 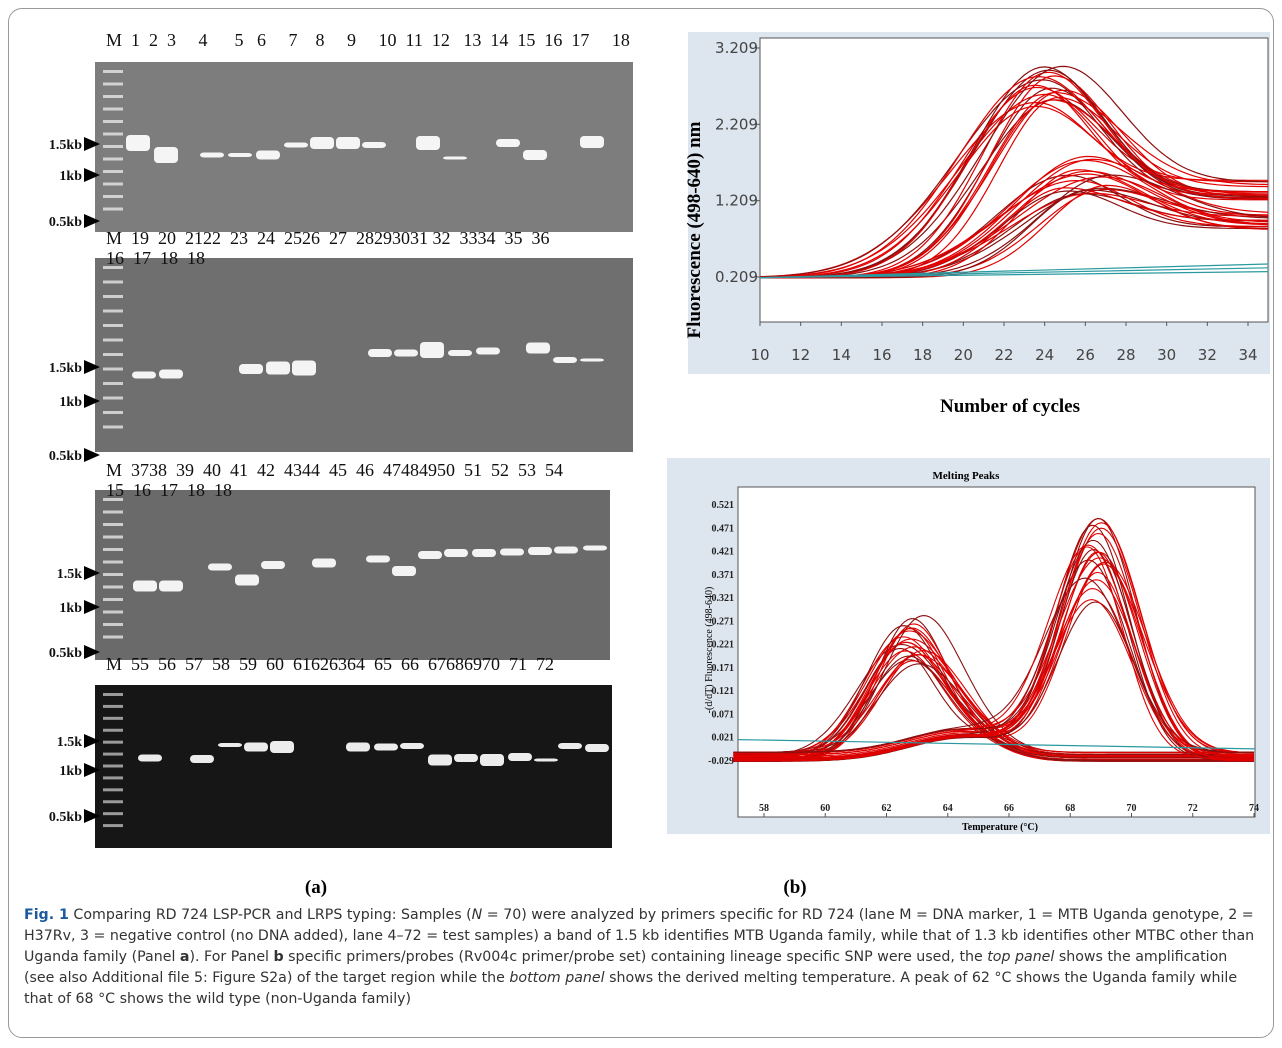 I want to click on x-tick-label: 32, so click(x=1207, y=355).